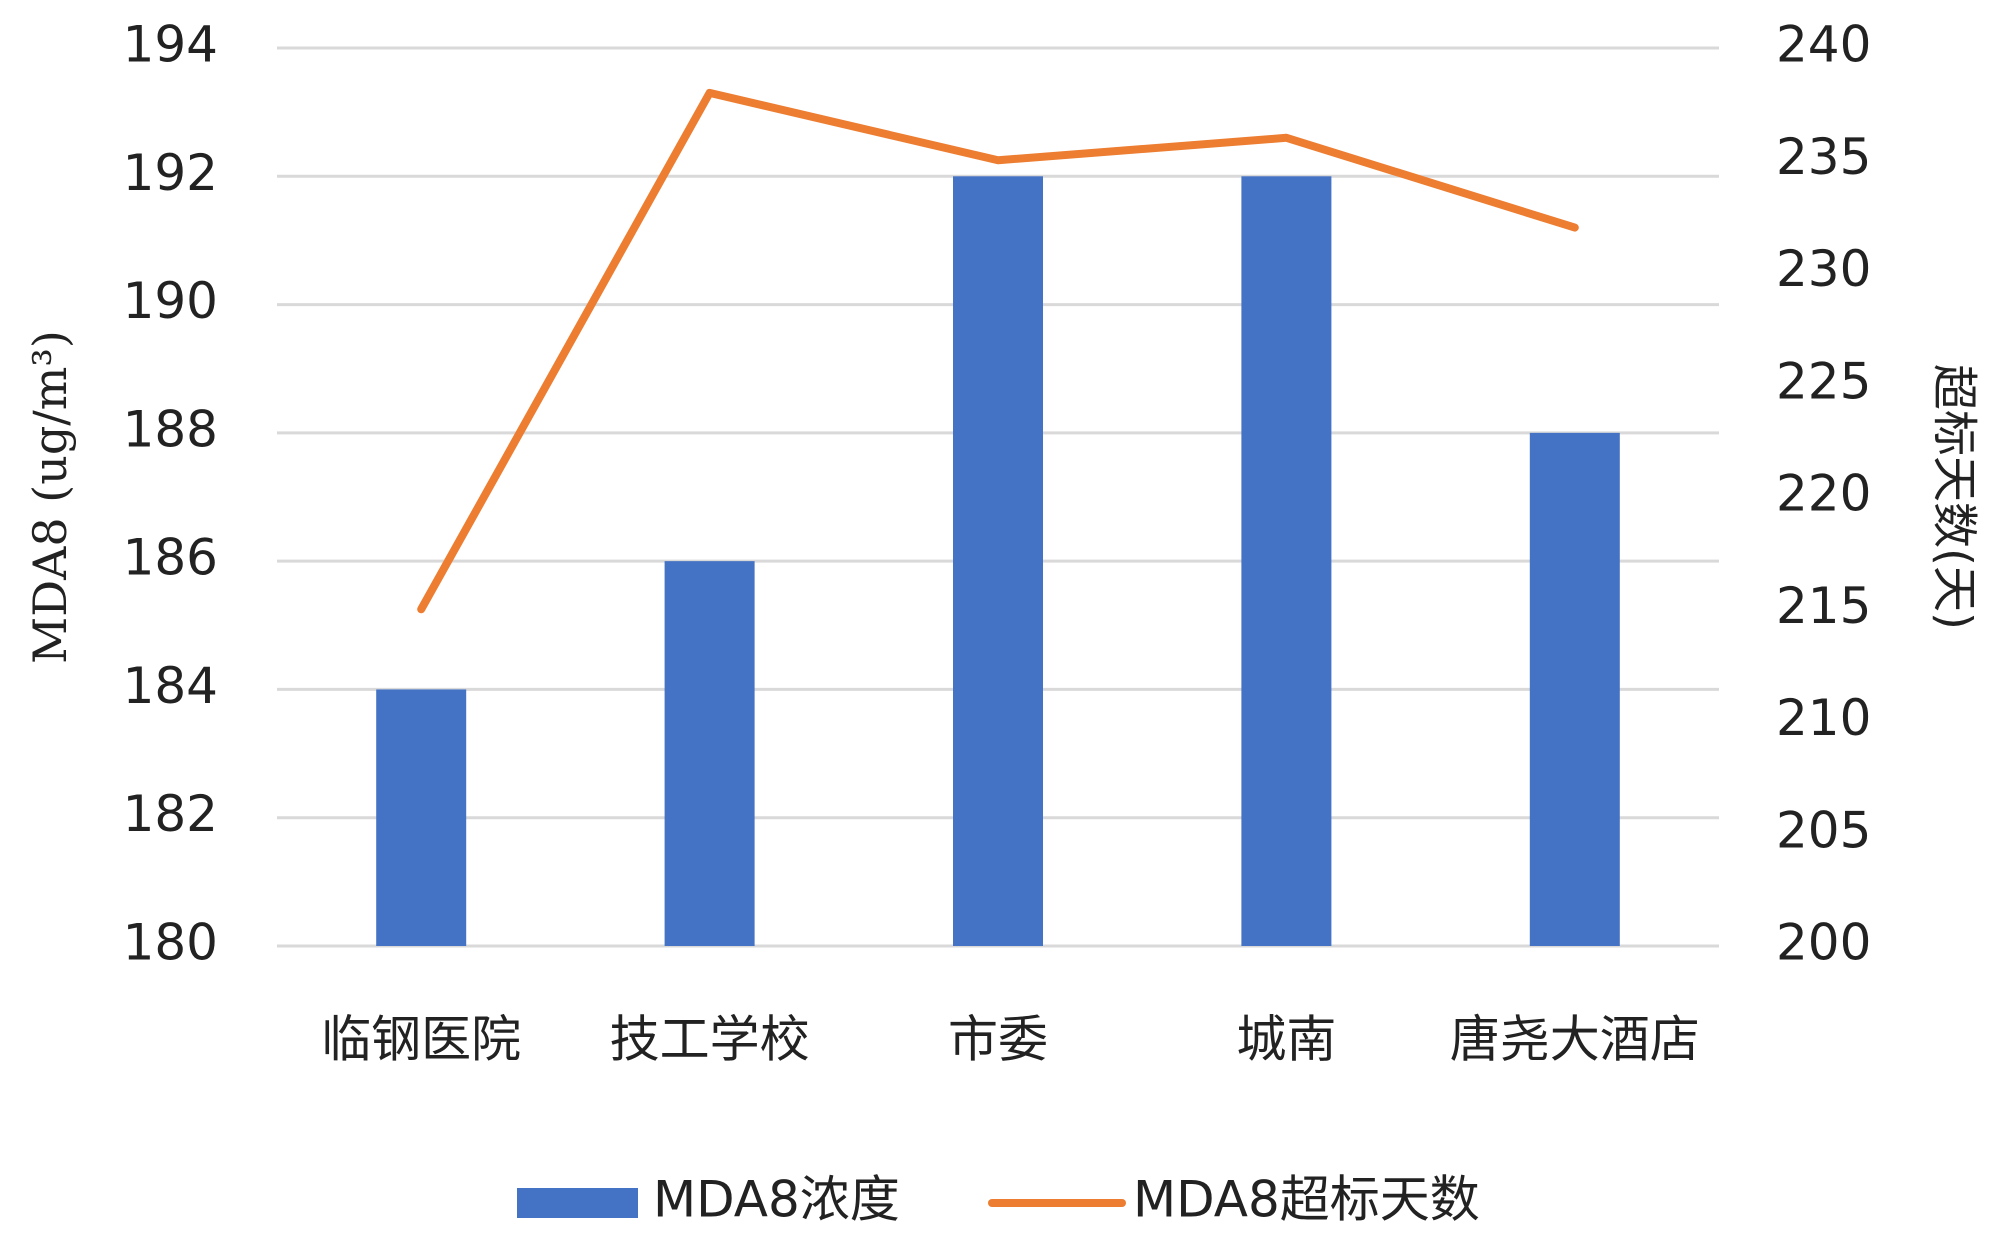 The width and height of the screenshot is (2000, 1254). I want to click on y-tick-label: 194, so click(170, 45).